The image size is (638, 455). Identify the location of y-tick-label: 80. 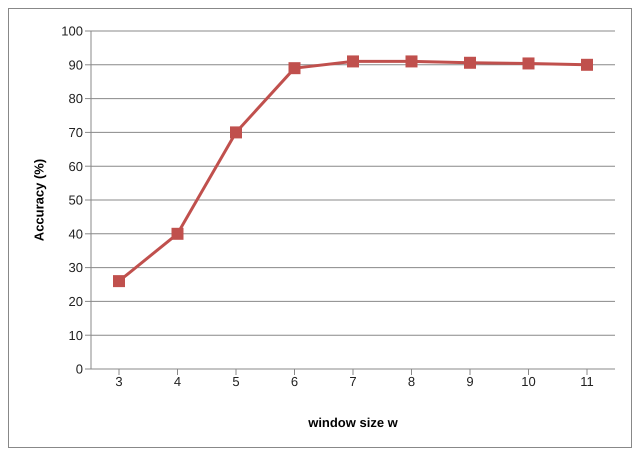
(75, 98).